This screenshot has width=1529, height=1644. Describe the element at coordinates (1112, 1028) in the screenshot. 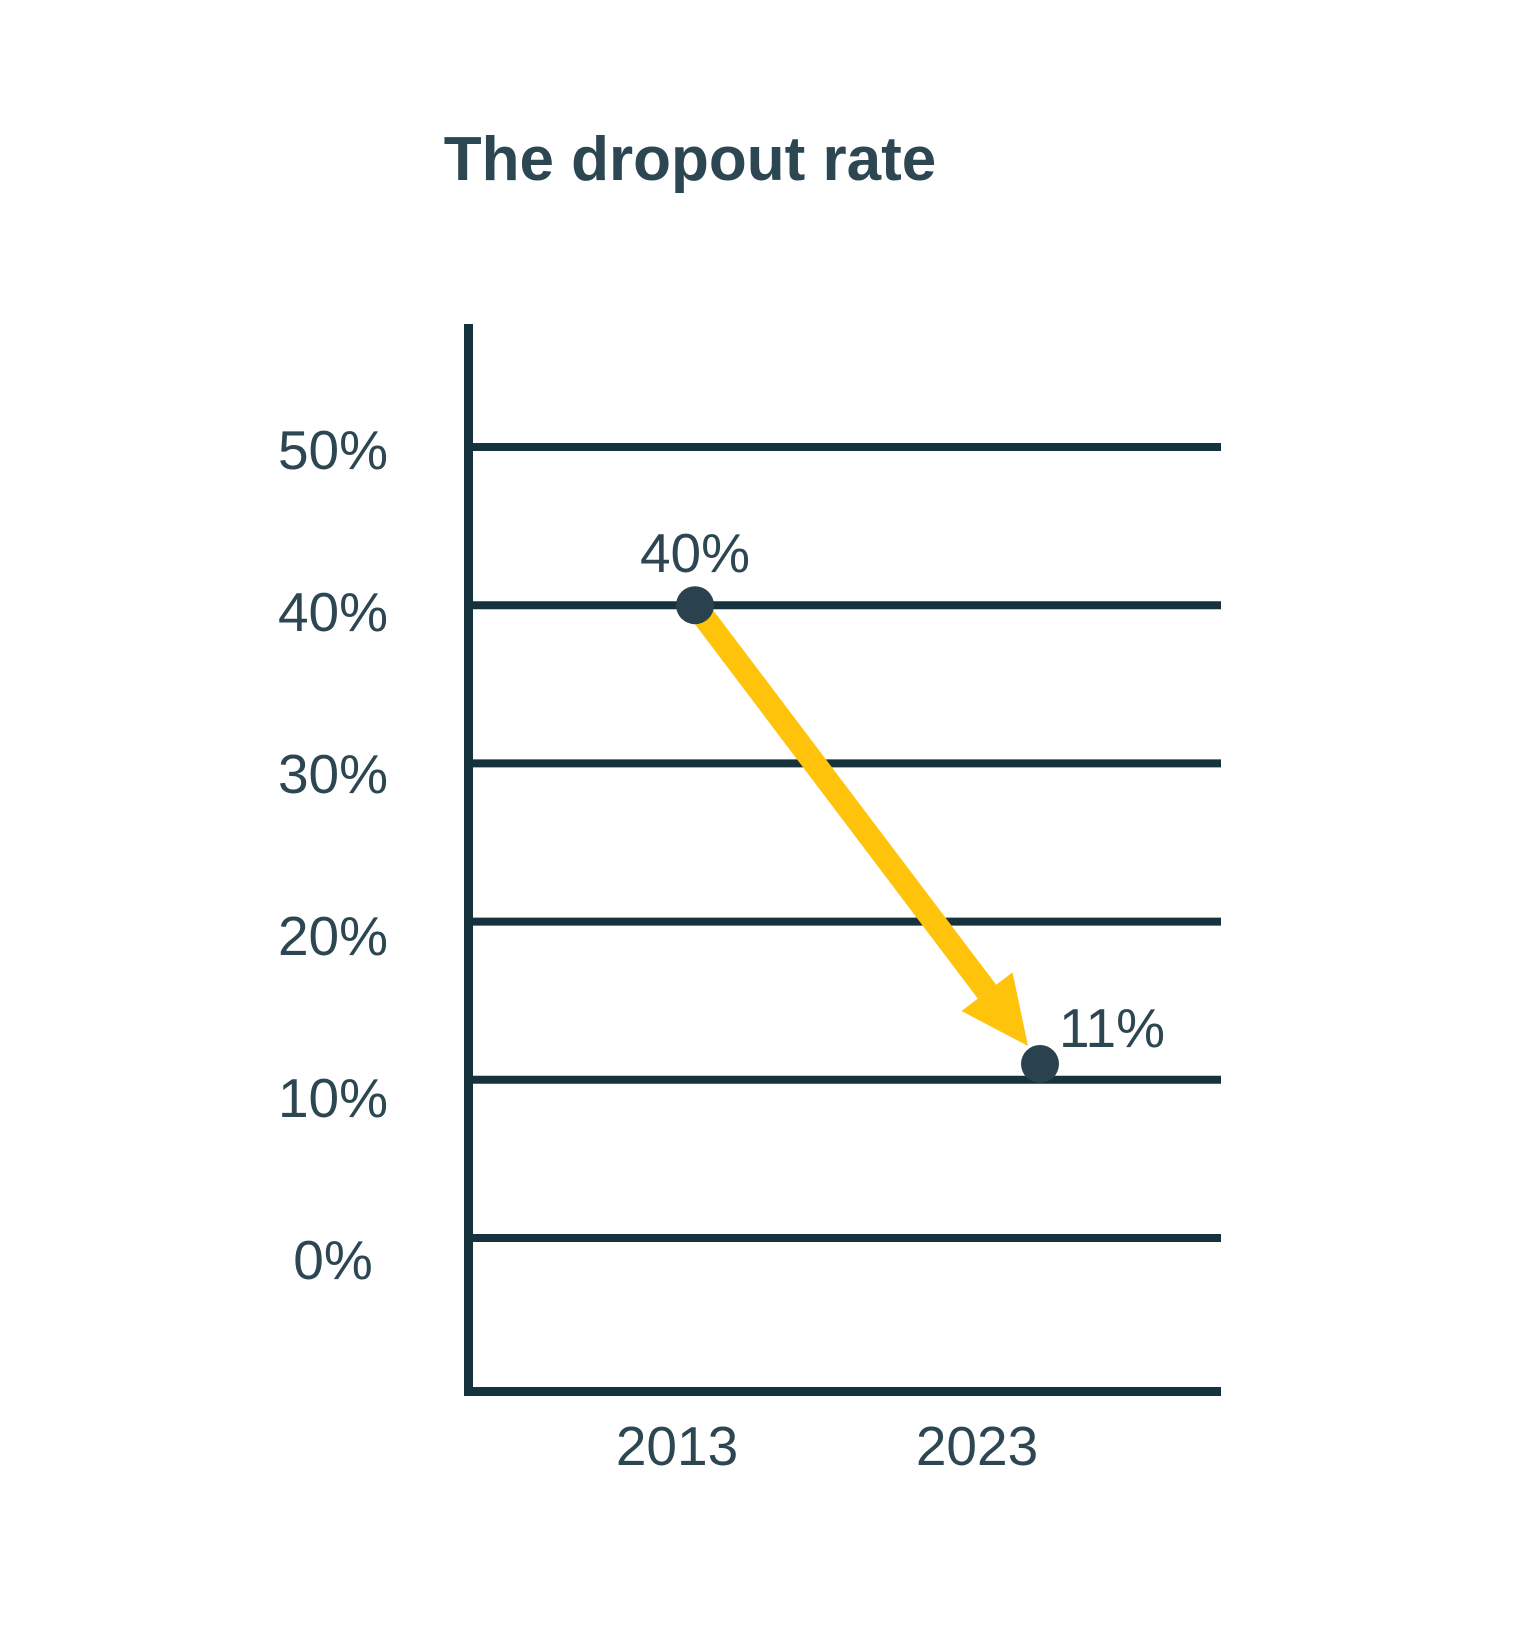

I see `point-label-2023: 11%` at that location.